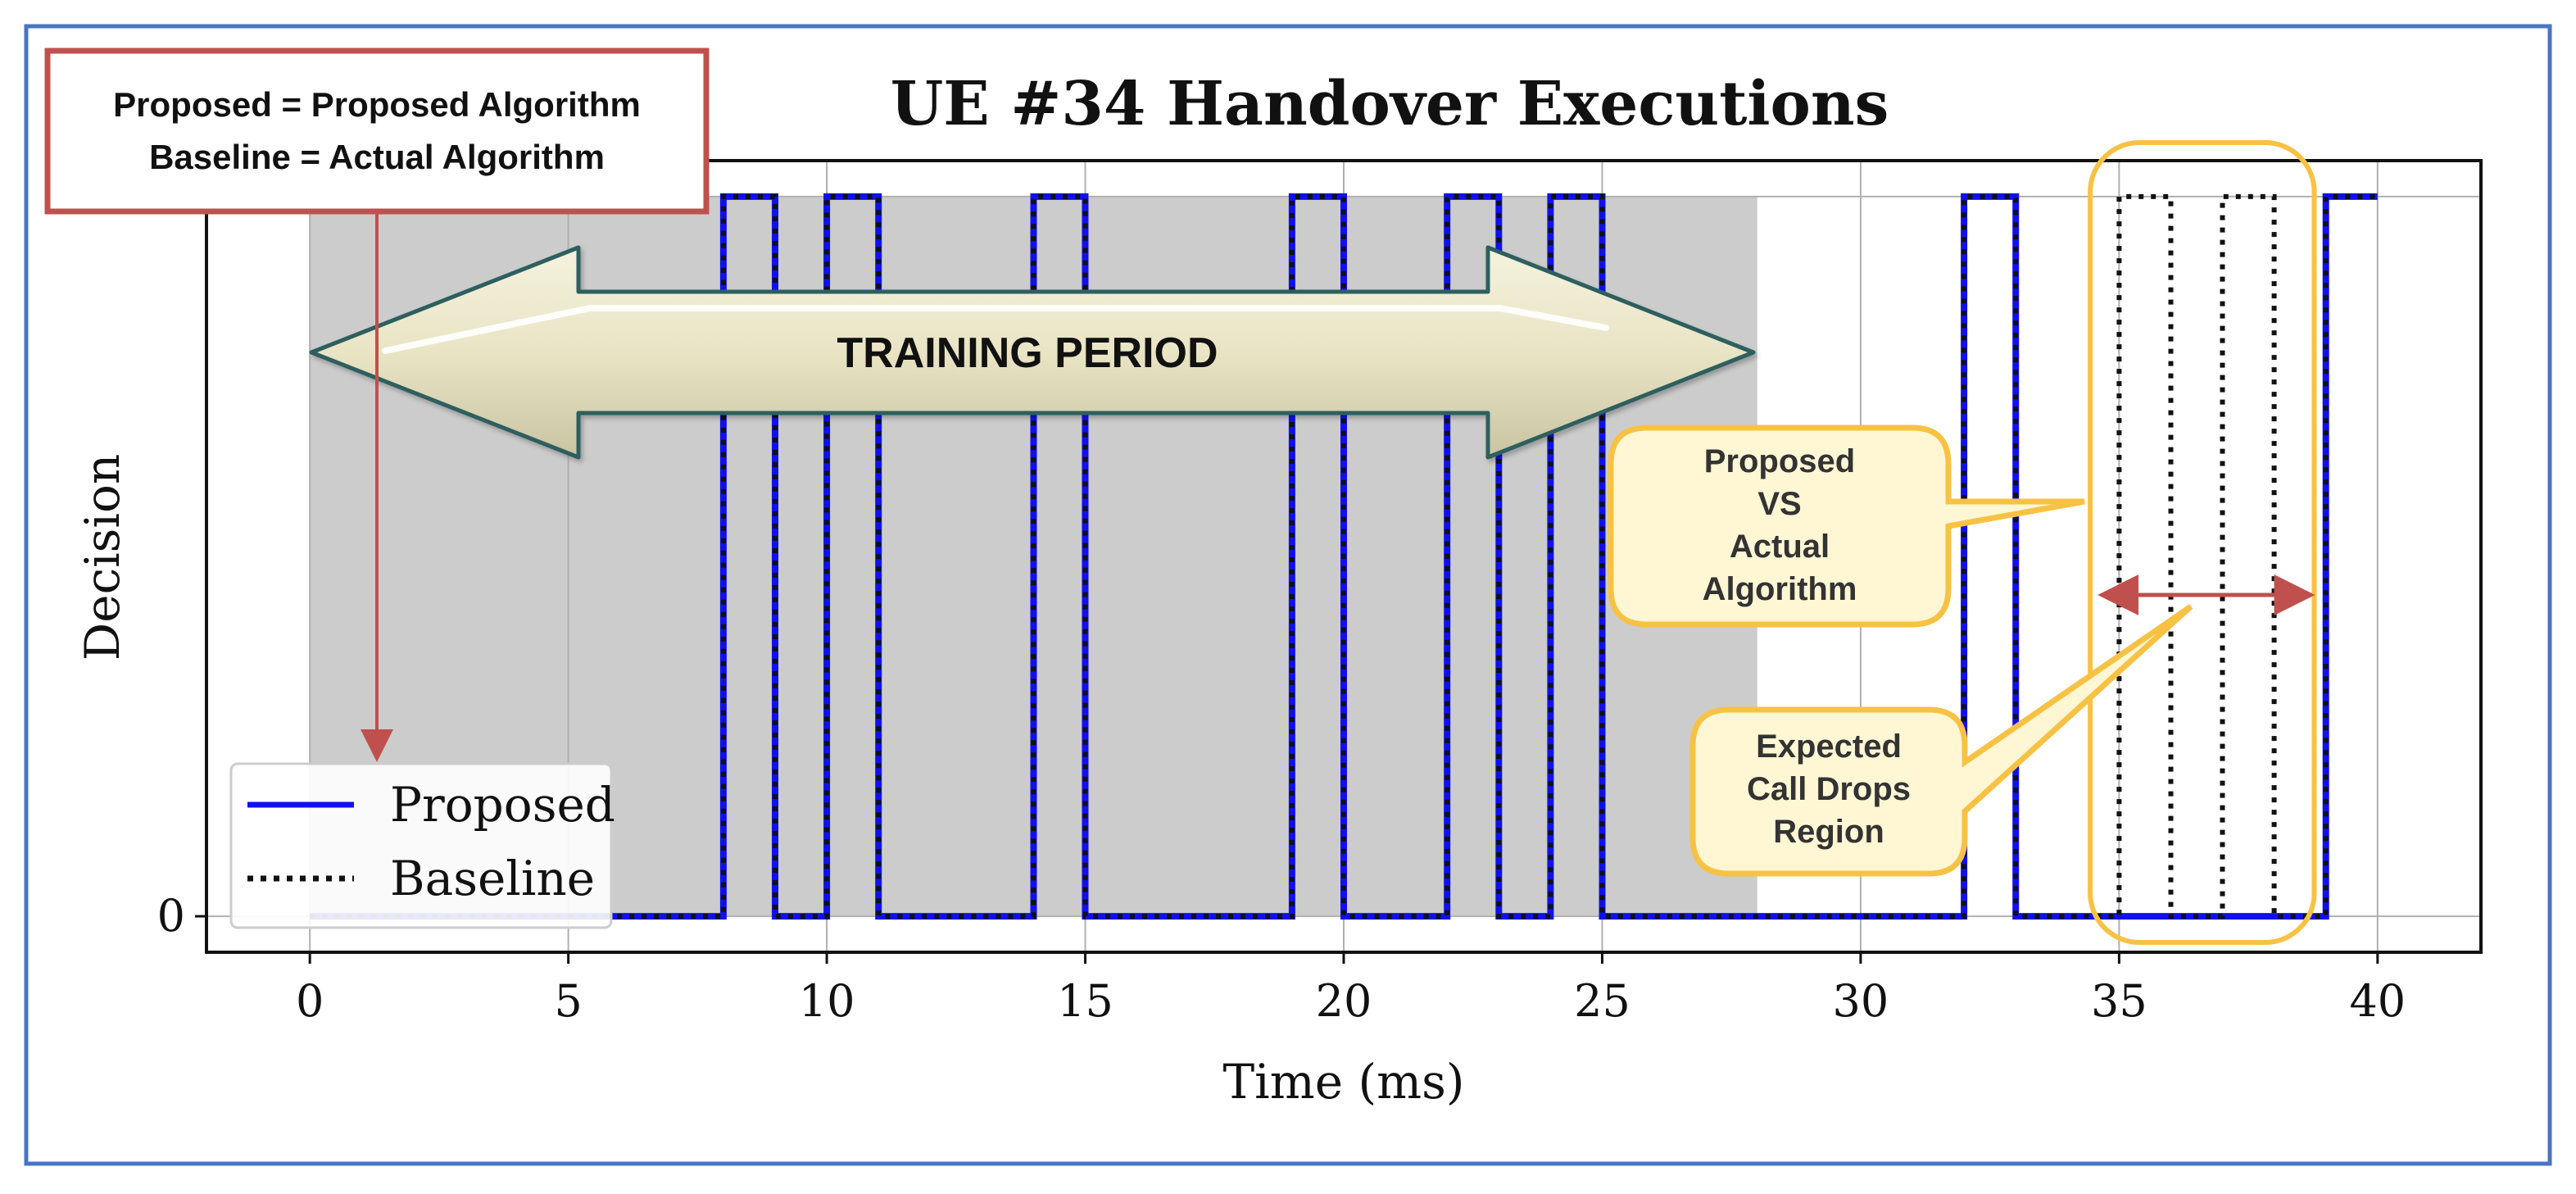 This screenshot has width=2576, height=1194. I want to click on x-tick-label-20: 20, so click(1344, 1001).